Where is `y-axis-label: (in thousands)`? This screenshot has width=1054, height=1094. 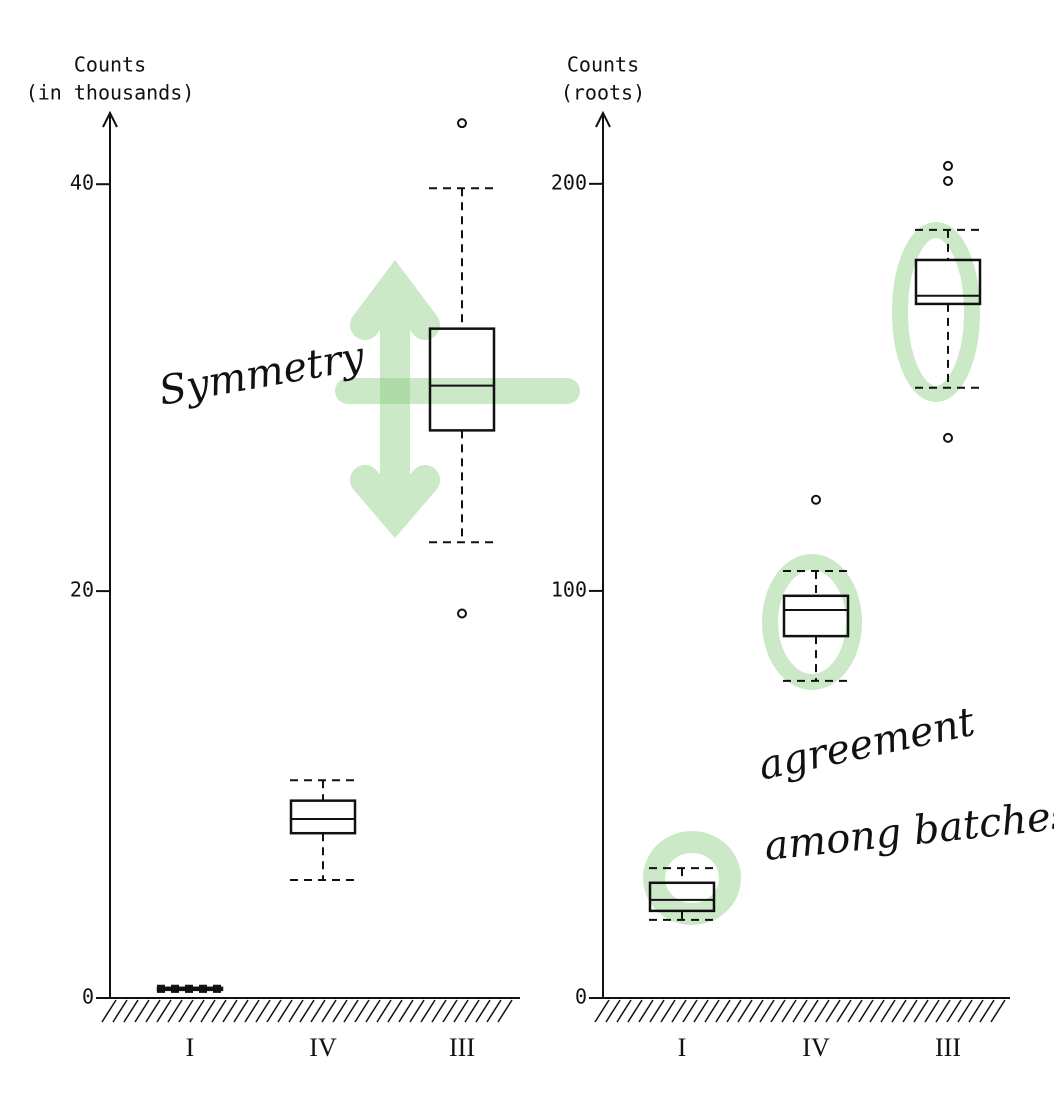
y-axis-label: (in thousands) is located at coordinates (110, 93).